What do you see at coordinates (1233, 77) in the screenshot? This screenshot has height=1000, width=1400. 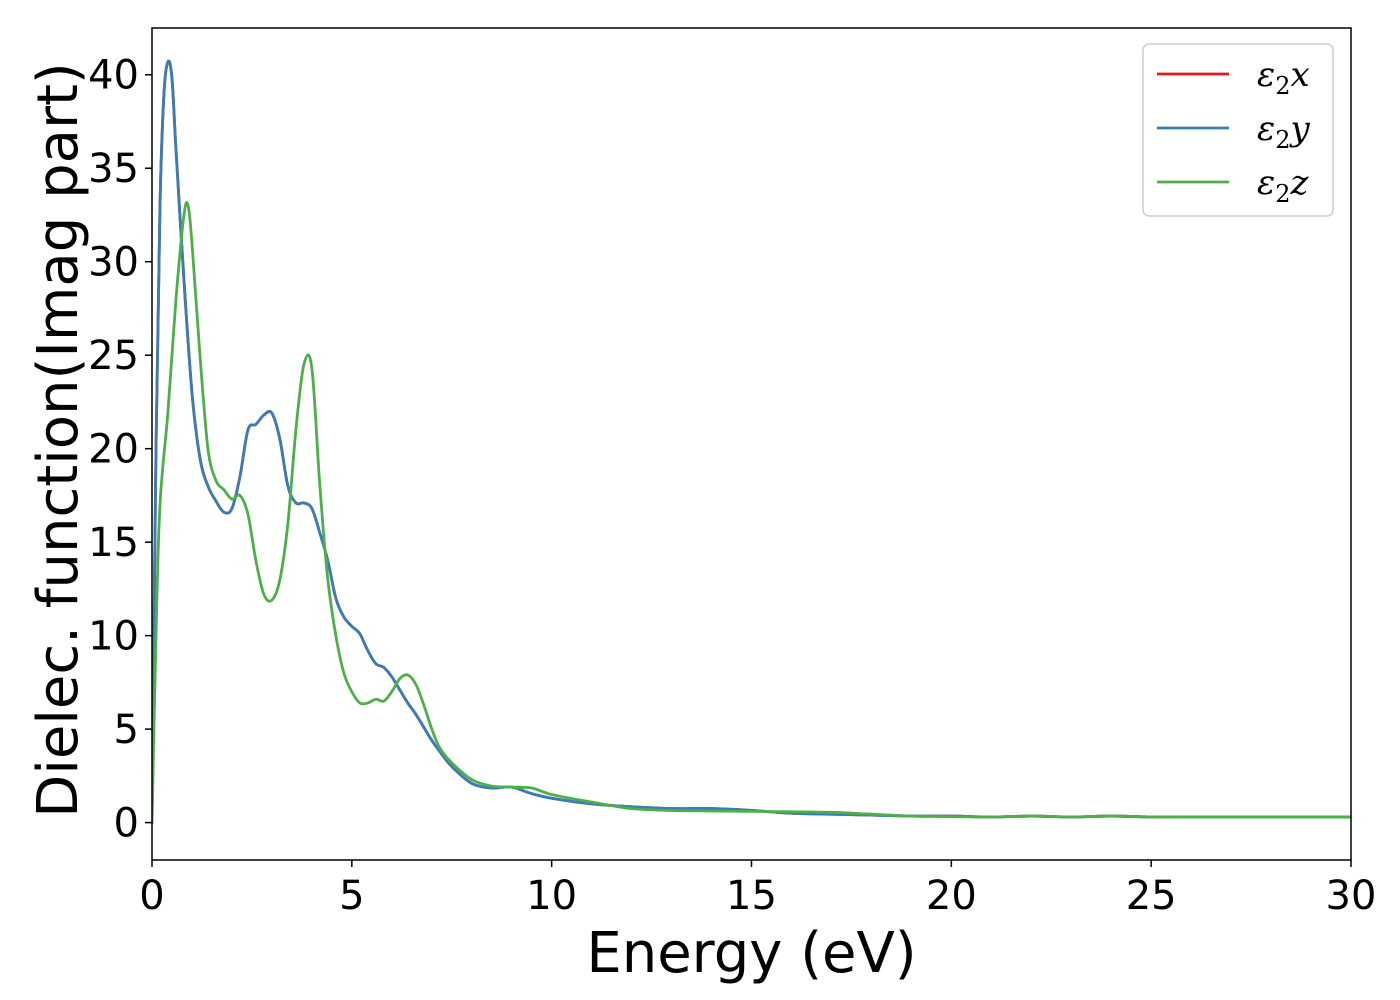 I see `legend-item-x: ε2x` at bounding box center [1233, 77].